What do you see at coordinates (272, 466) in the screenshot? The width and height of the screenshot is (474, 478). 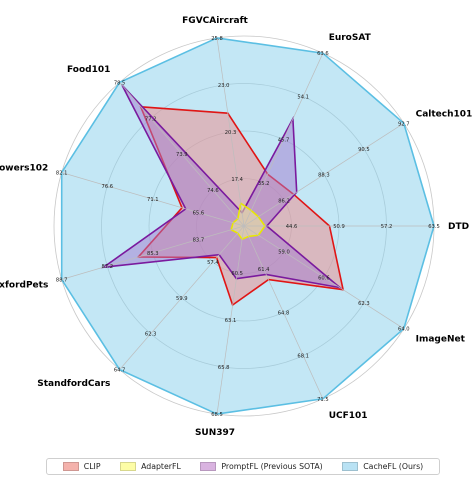 I see `legend-label: PromptFL (Previous SOTA)` at bounding box center [272, 466].